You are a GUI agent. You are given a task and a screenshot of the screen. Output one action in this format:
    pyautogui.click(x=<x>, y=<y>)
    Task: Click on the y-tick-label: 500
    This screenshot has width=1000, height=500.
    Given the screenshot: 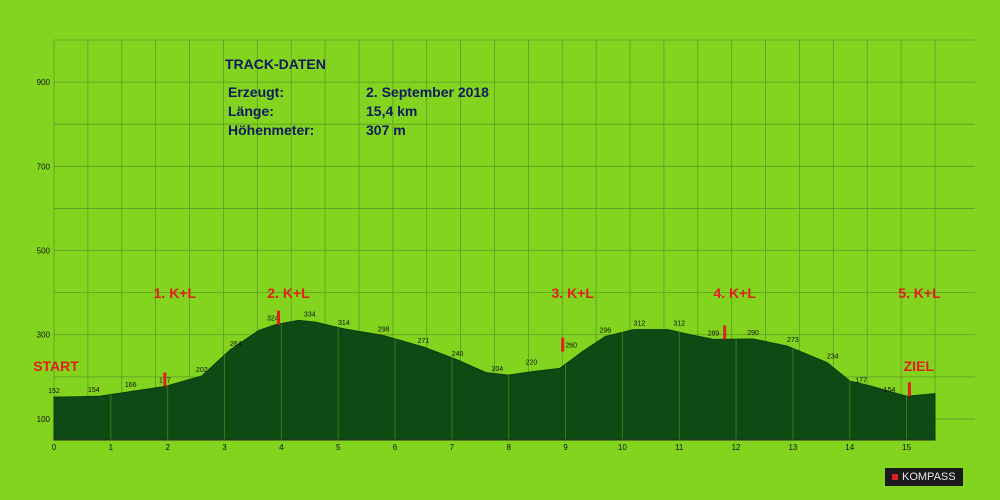 What is the action you would take?
    pyautogui.click(x=44, y=251)
    